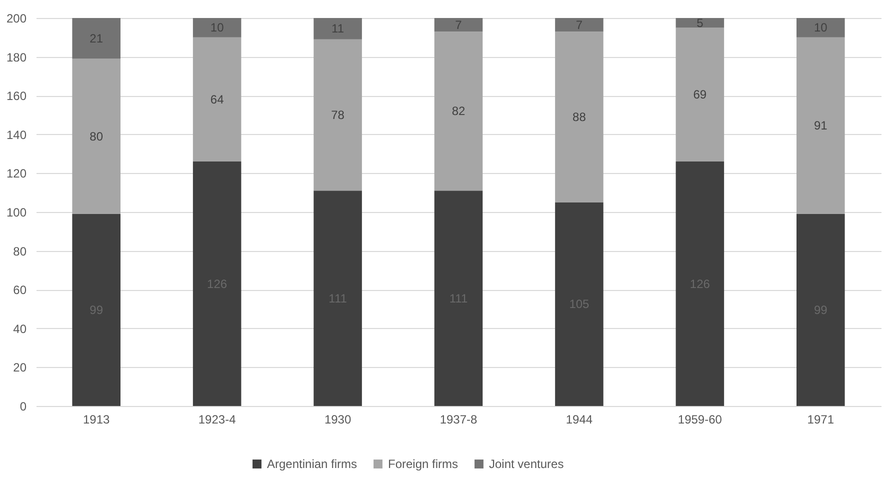 The image size is (895, 483). I want to click on y-tick-label: 20, so click(20, 367).